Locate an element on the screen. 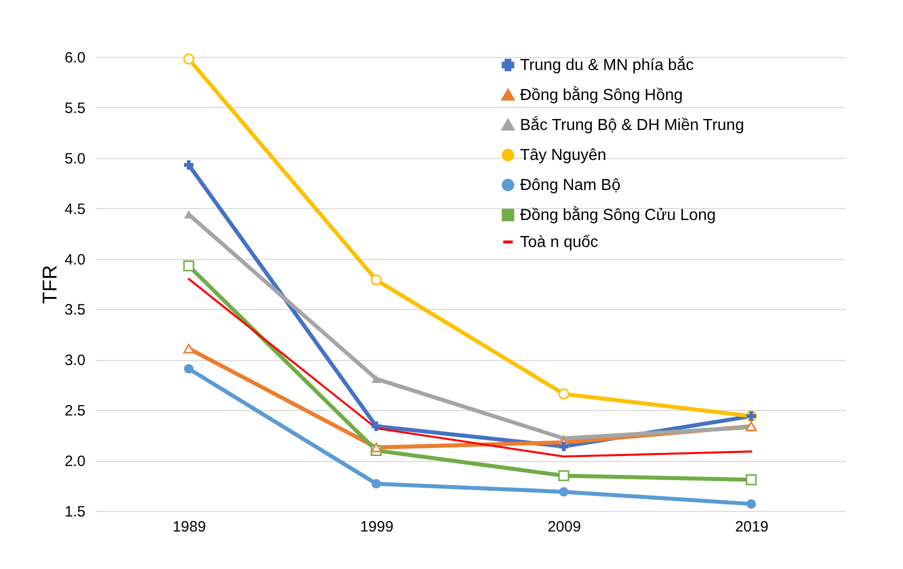 The image size is (903, 569). legend-label: Bắc Trung Bộ & DH Miền Trung is located at coordinates (632, 125).